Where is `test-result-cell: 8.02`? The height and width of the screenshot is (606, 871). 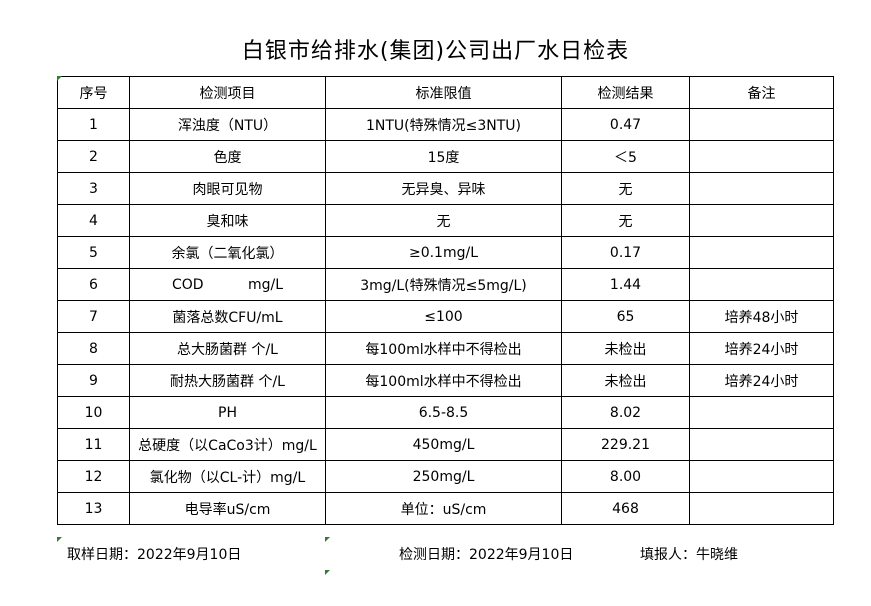 test-result-cell: 8.02 is located at coordinates (625, 412).